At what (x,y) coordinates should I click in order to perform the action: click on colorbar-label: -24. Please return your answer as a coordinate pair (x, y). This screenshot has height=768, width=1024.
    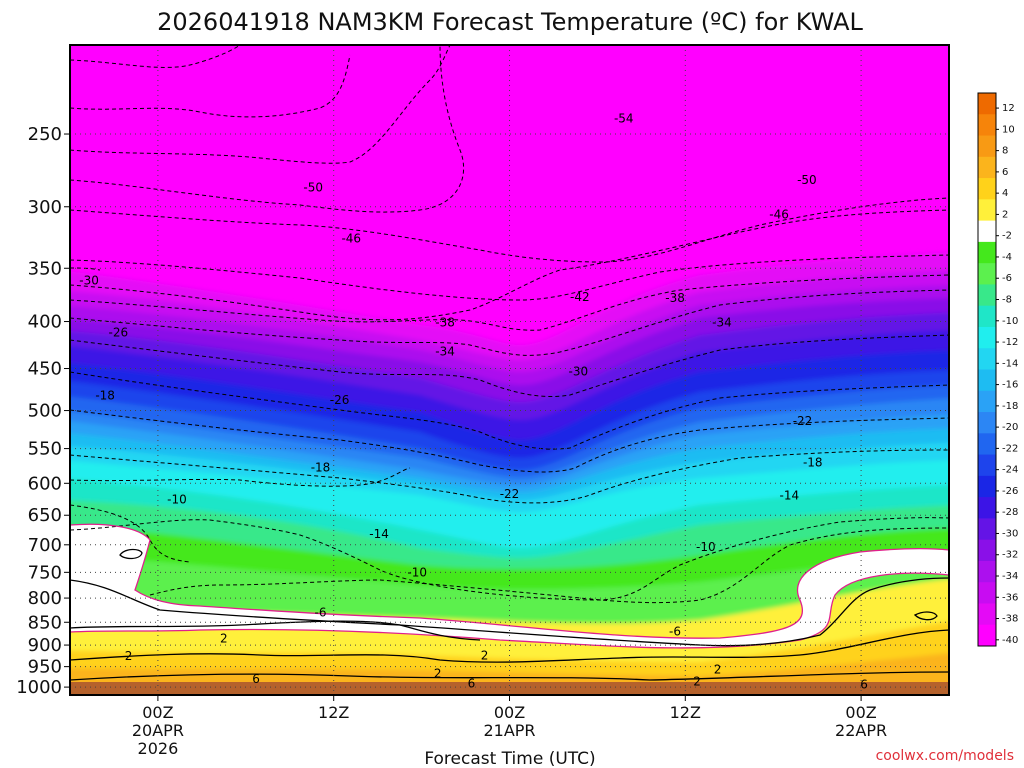
    Looking at the image, I should click on (1010, 470).